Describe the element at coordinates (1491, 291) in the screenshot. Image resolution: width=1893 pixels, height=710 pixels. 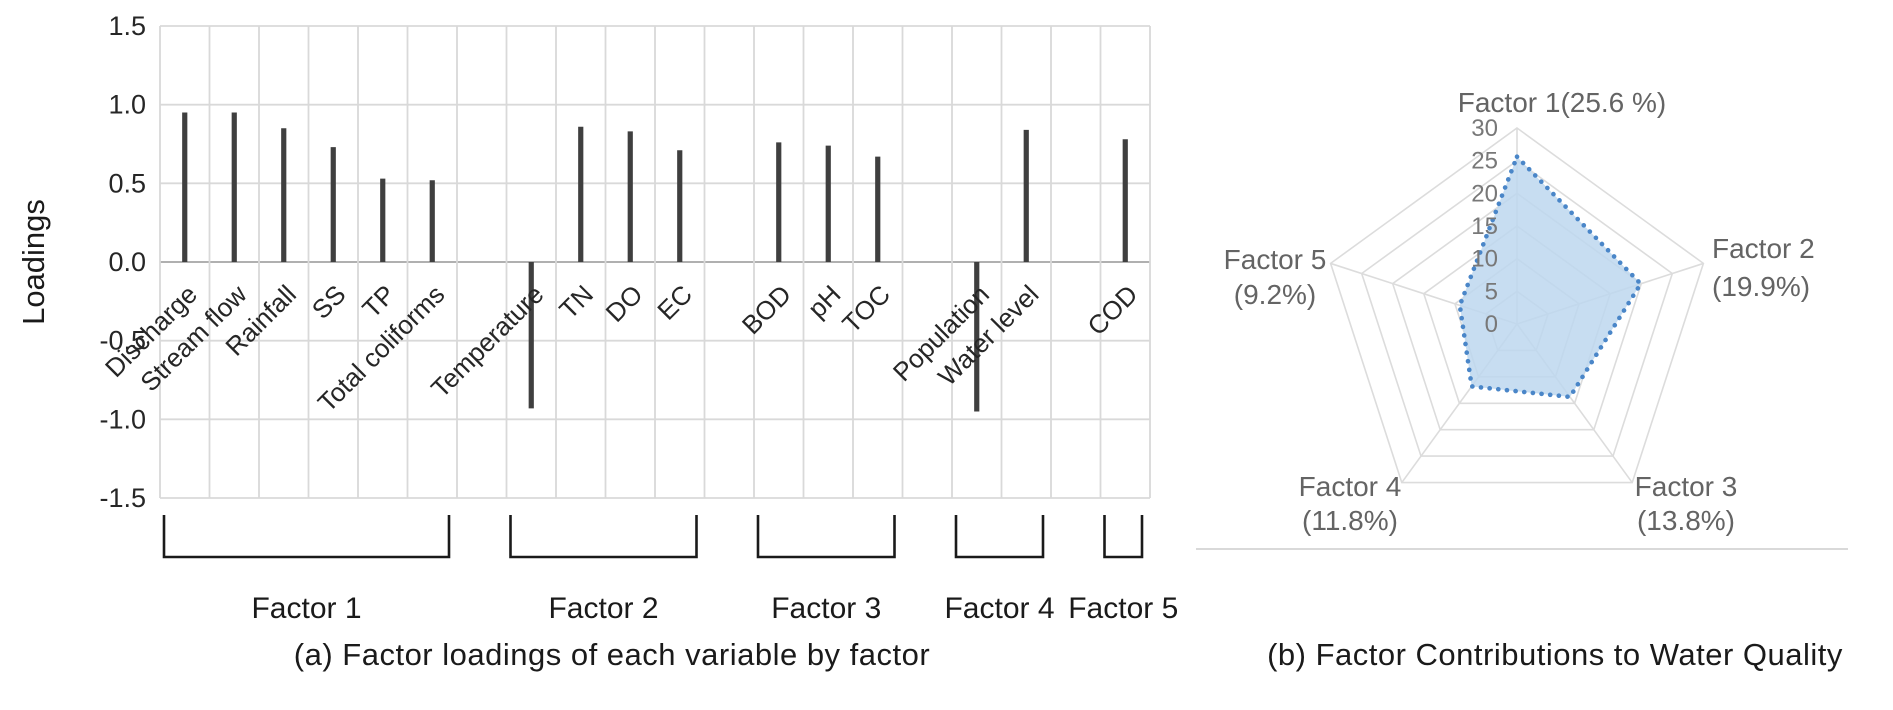
I see `radar-scale-label-5: 5` at that location.